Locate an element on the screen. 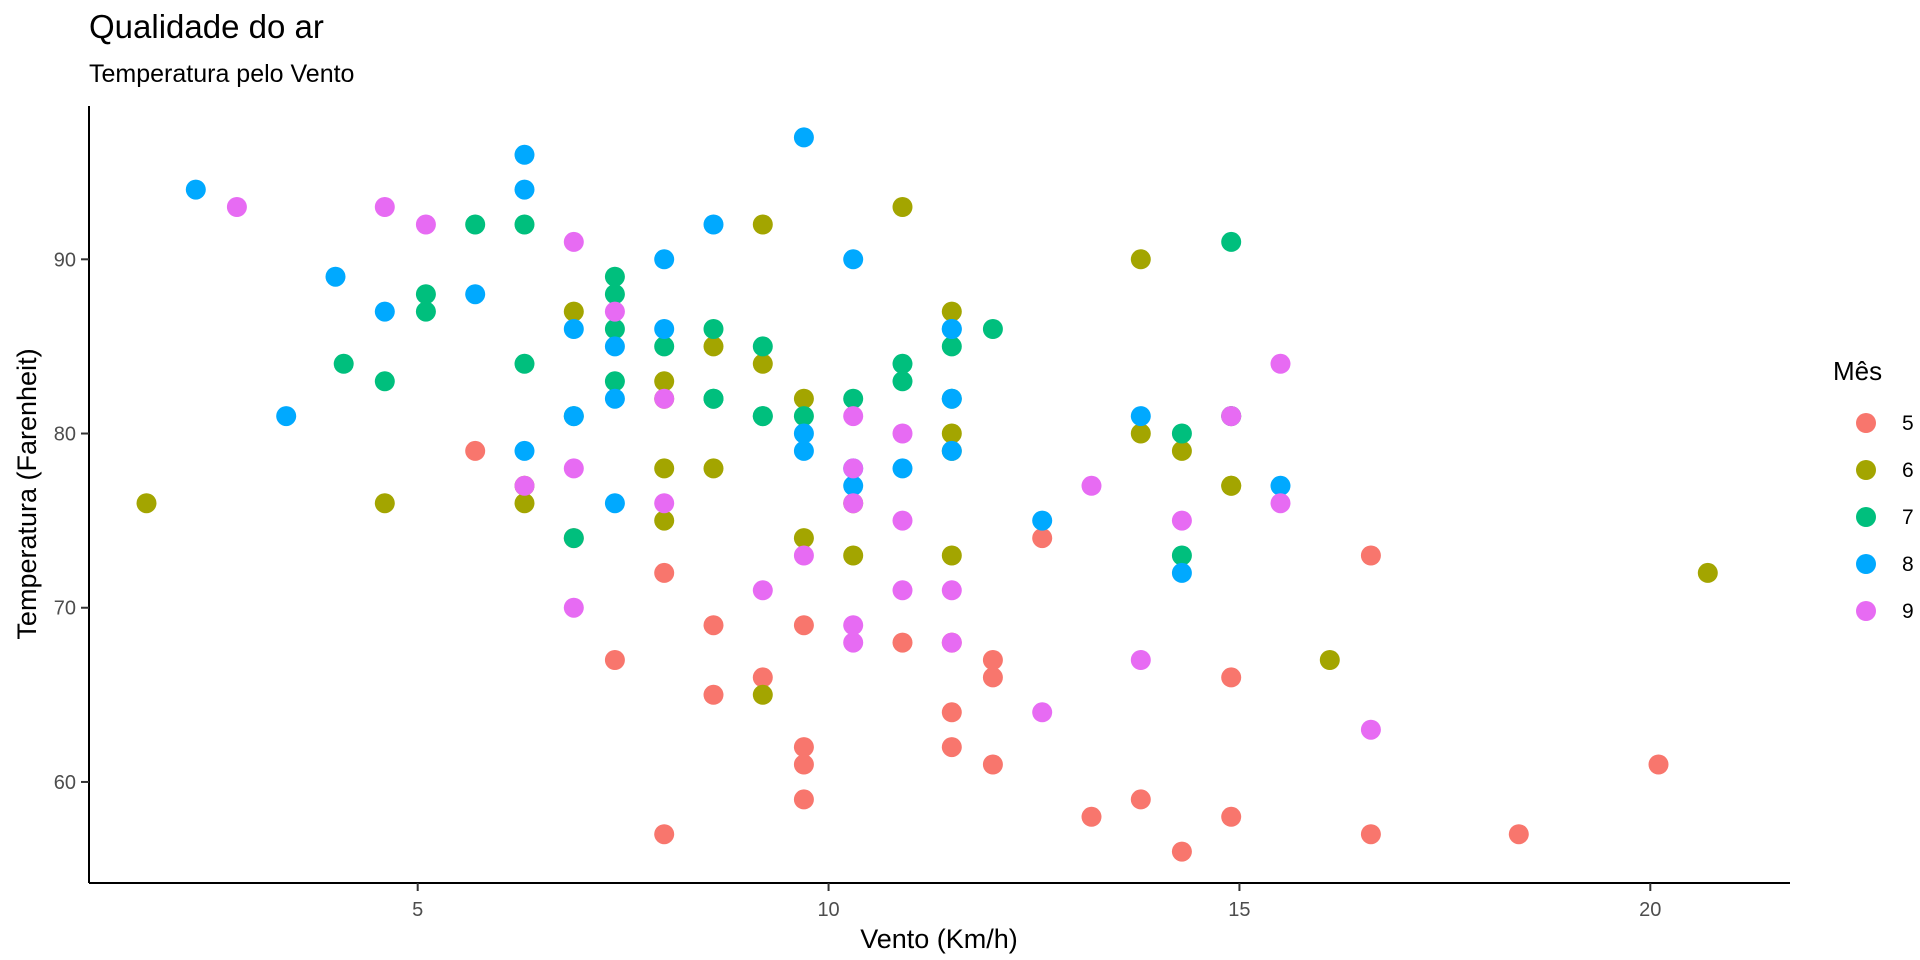 The height and width of the screenshot is (960, 1920). x-tick-label-15: 15 is located at coordinates (1239, 910).